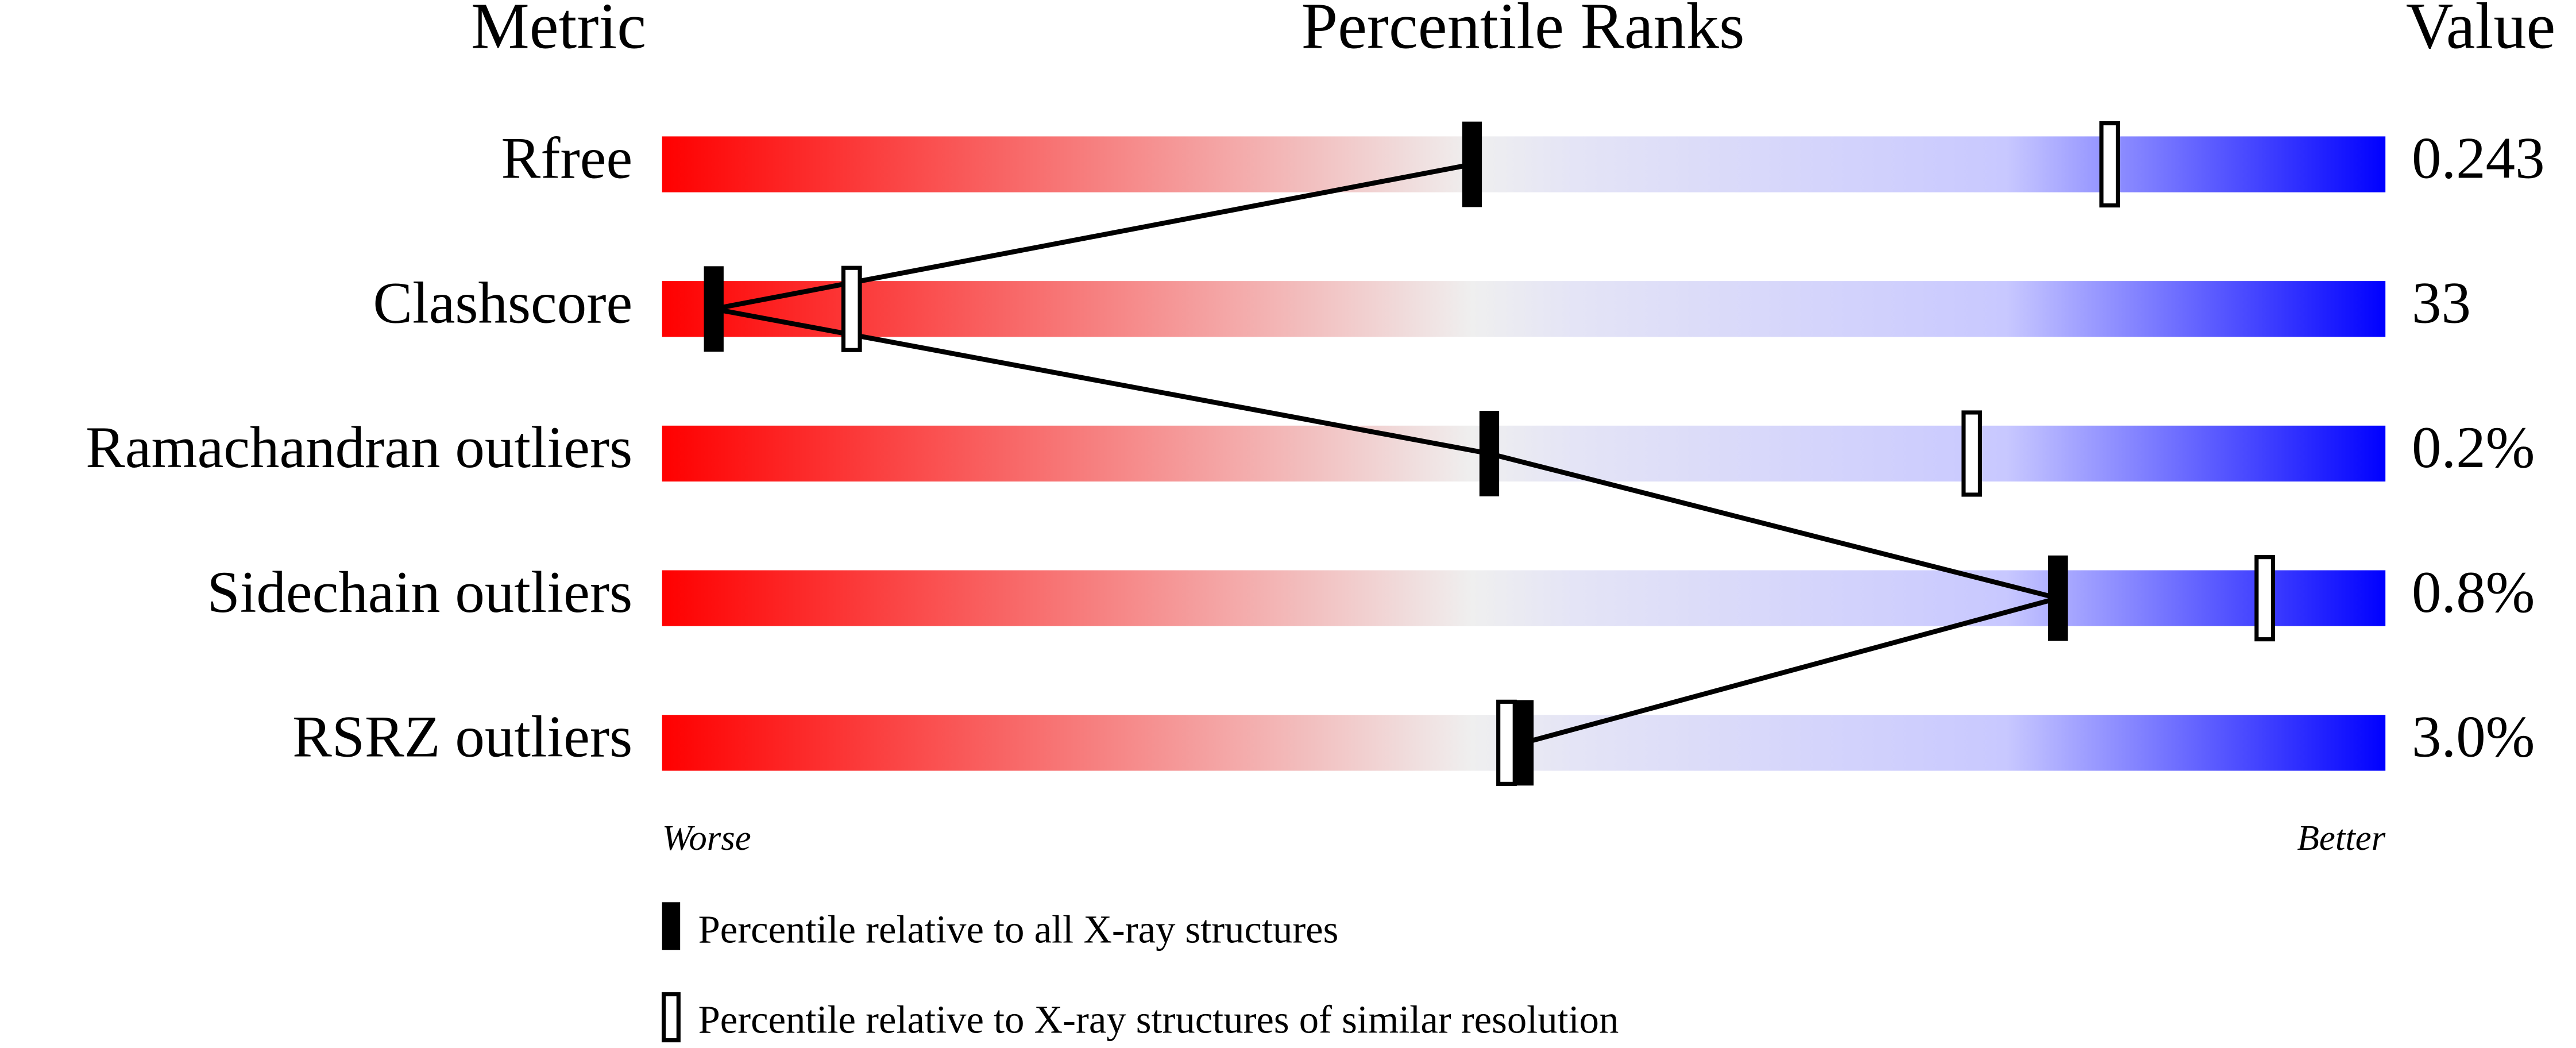 The height and width of the screenshot is (1048, 2576). I want to click on header-percentile: Percentile Ranks, so click(1523, 31).